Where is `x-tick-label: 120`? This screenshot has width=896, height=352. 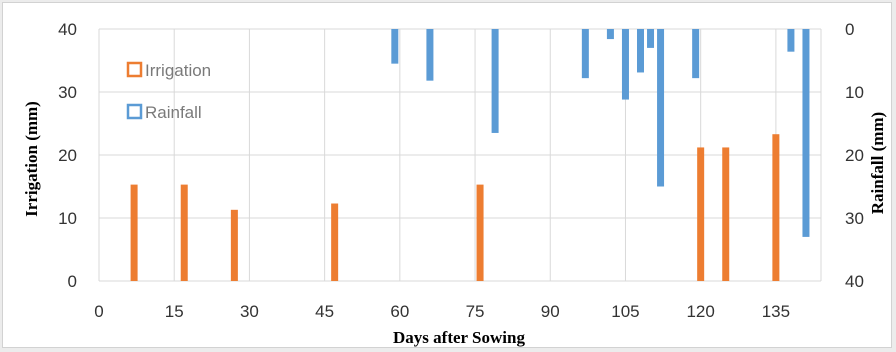 x-tick-label: 120 is located at coordinates (700, 311).